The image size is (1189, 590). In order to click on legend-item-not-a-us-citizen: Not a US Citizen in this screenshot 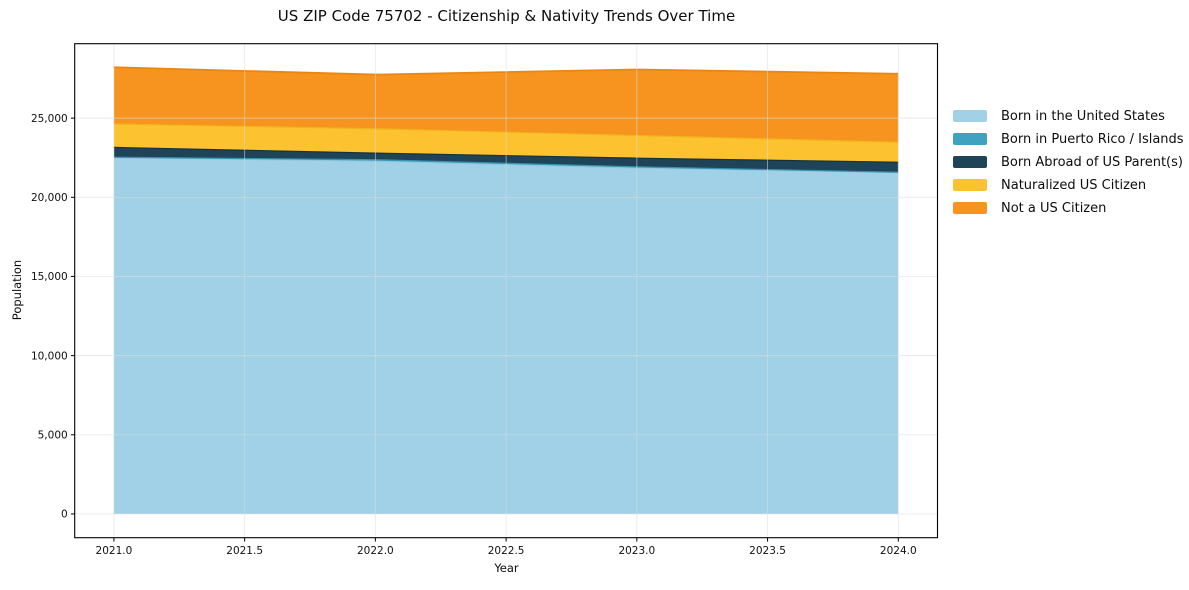, I will do `click(1068, 208)`.